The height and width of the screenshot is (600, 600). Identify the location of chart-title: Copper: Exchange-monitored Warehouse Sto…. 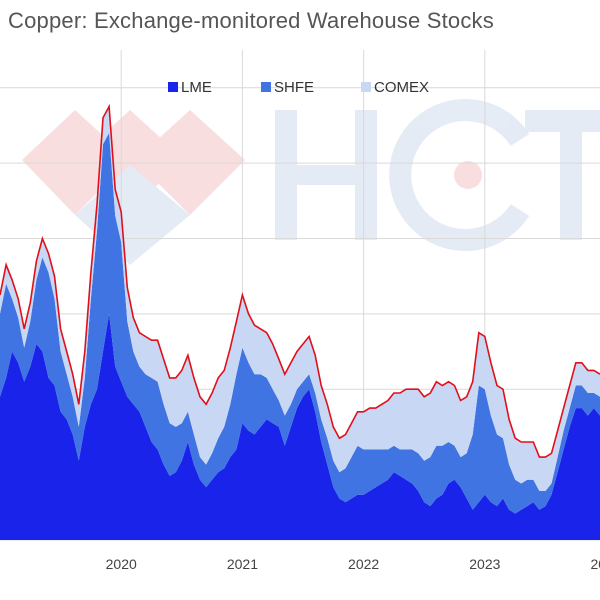
(251, 20).